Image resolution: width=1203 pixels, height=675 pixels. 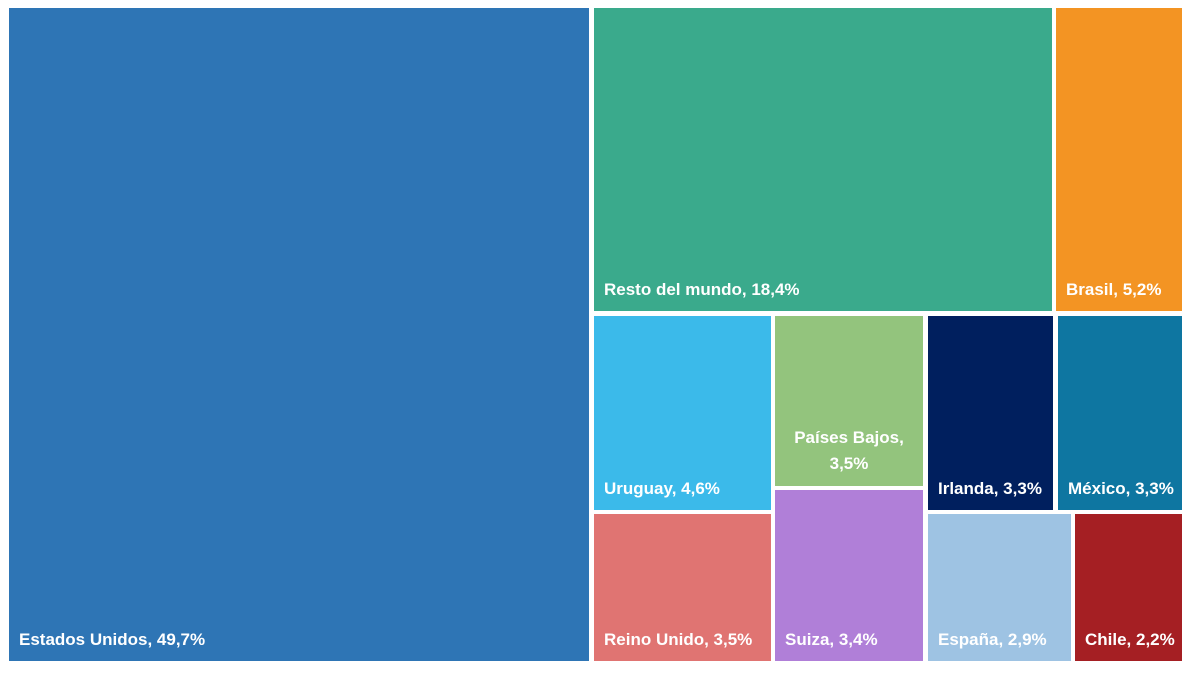 What do you see at coordinates (1120, 413) in the screenshot?
I see `treemap-tile-mexico: México, 3,3%` at bounding box center [1120, 413].